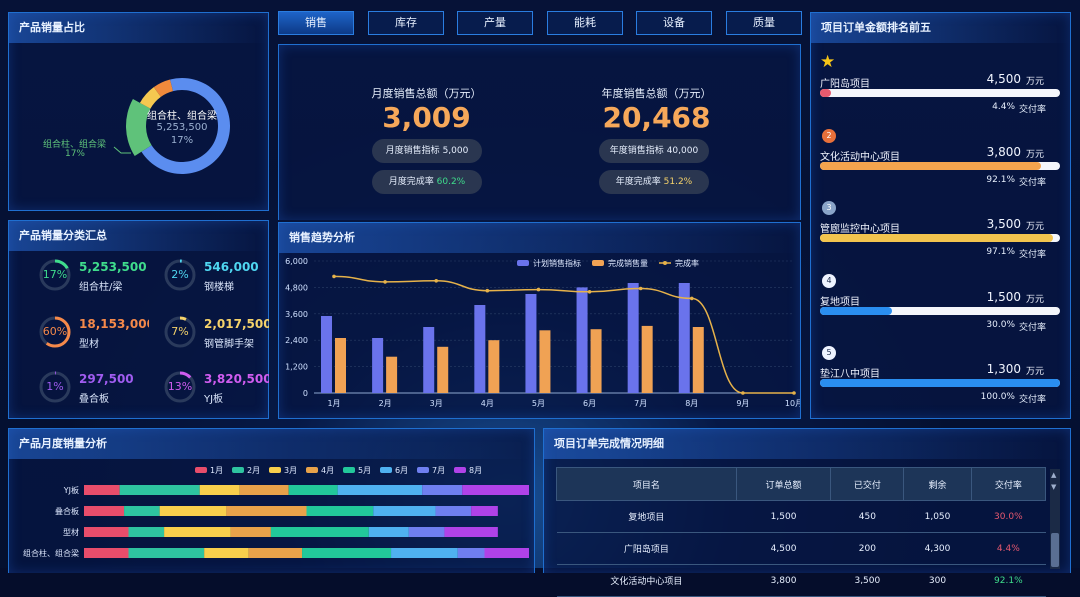  Describe the element at coordinates (406, 23) in the screenshot. I see `tab-inventory: 库存` at that location.